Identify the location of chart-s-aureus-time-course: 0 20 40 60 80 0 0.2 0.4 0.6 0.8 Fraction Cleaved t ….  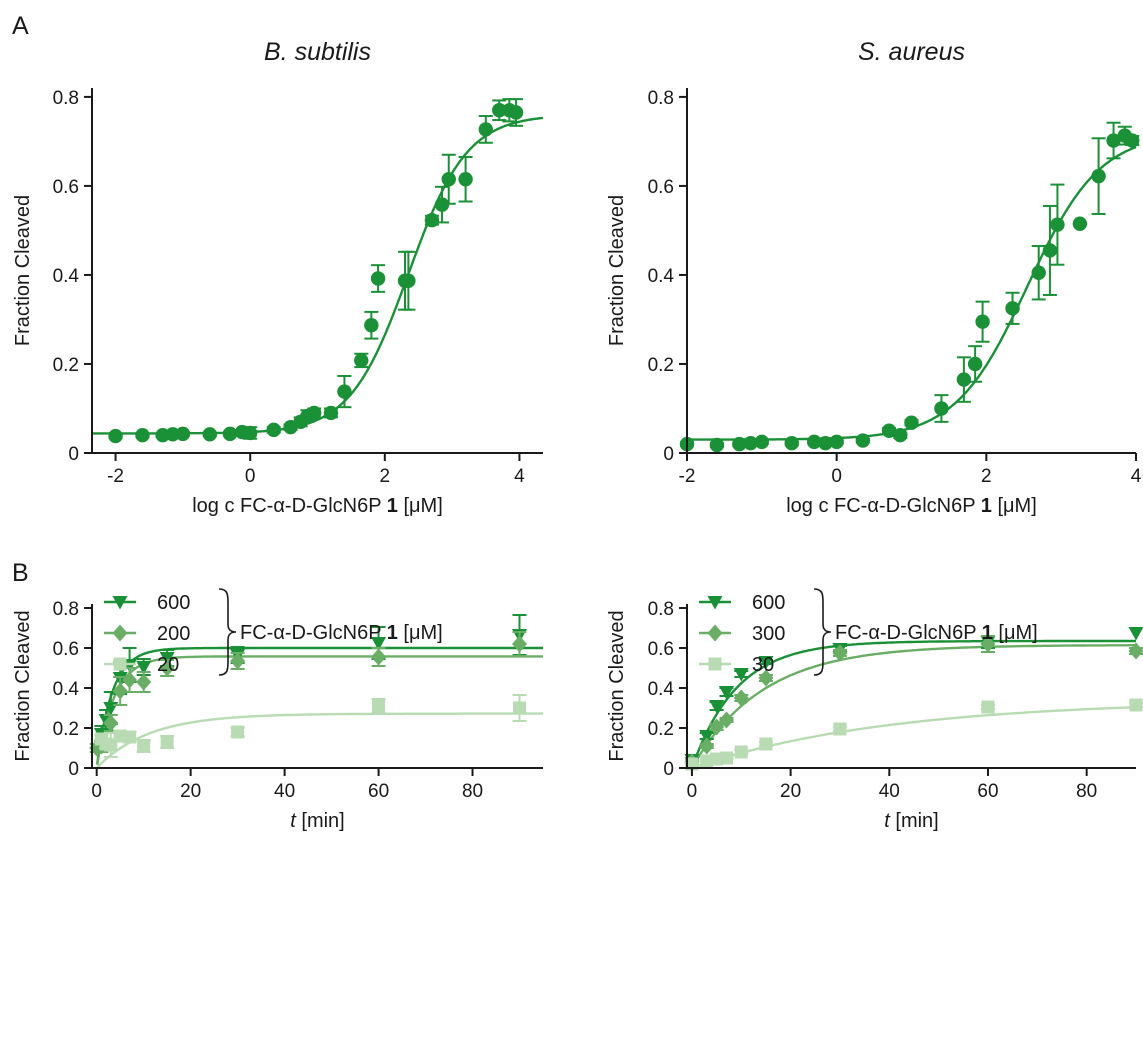
(874, 710).